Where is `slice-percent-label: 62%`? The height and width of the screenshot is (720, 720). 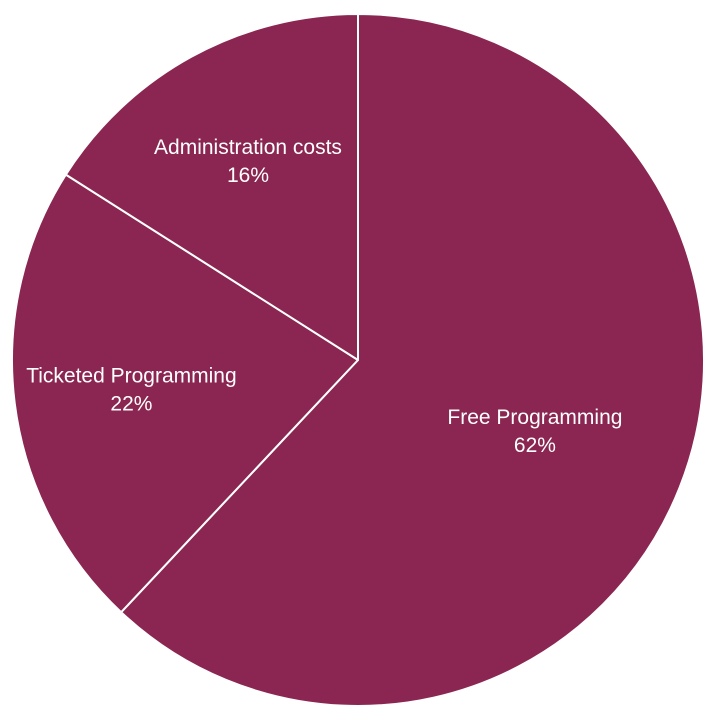
slice-percent-label: 62% is located at coordinates (535, 445).